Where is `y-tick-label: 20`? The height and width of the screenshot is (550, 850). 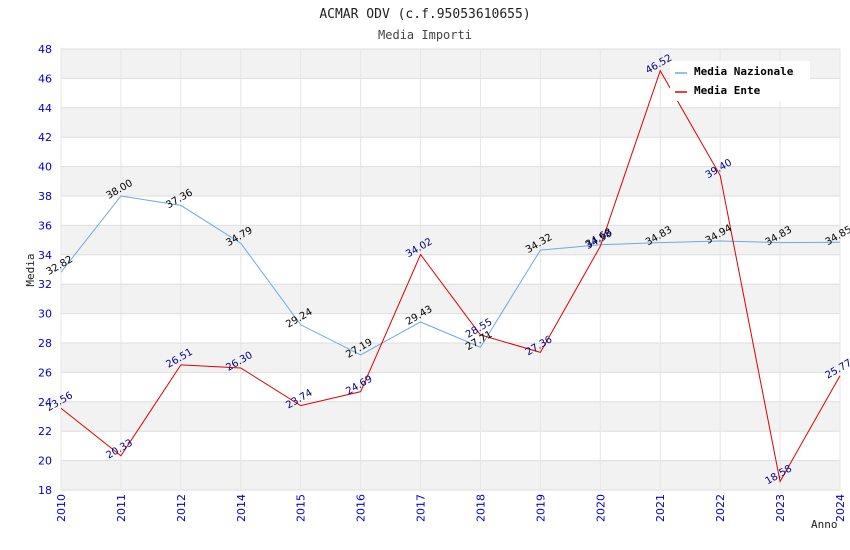 y-tick-label: 20 is located at coordinates (45, 461).